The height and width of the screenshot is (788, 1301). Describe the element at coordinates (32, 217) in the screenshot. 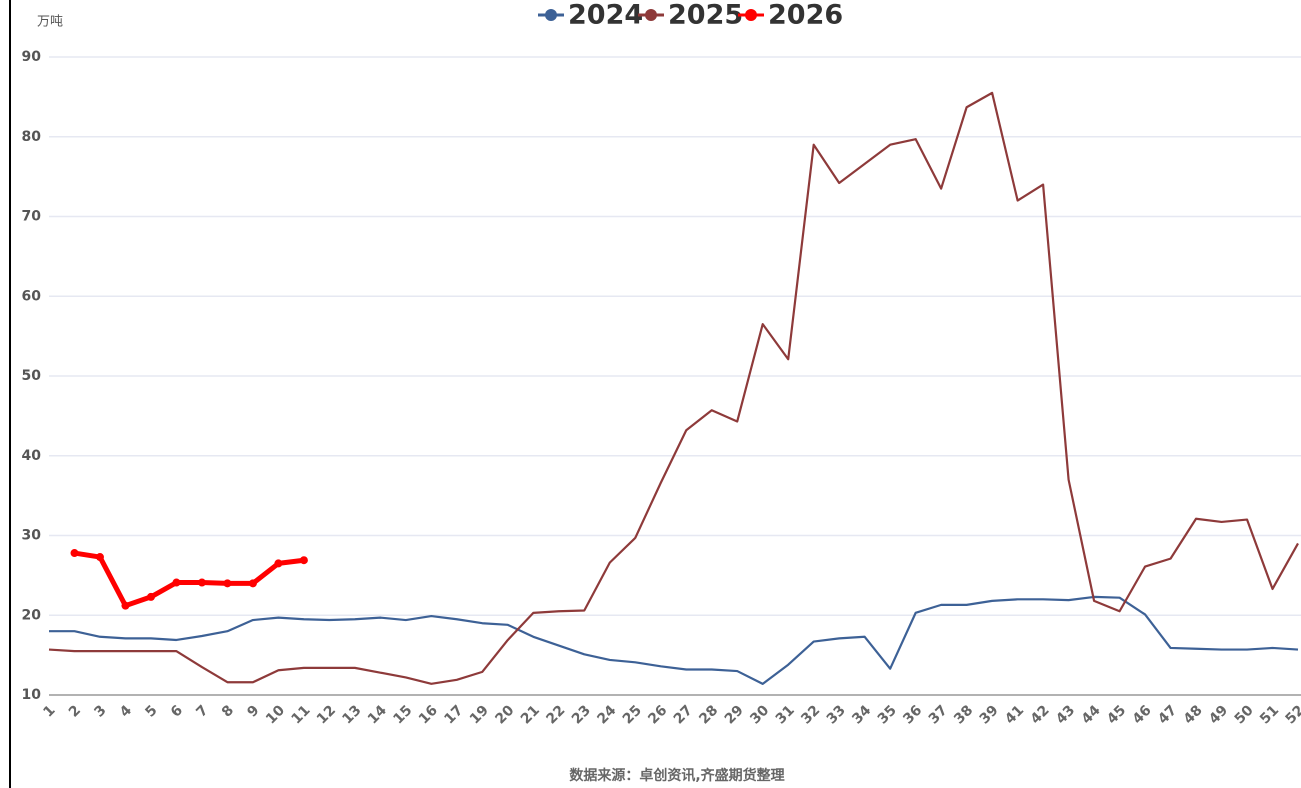

I see `y-tick-label: 70` at that location.